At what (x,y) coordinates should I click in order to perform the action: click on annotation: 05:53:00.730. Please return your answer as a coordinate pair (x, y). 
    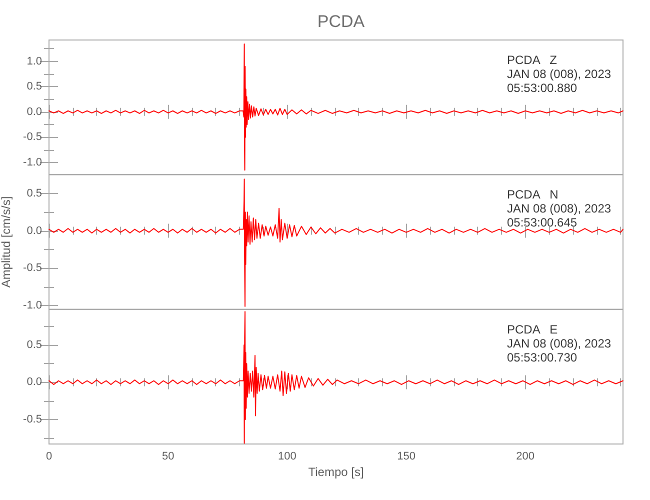
    Looking at the image, I should click on (542, 357).